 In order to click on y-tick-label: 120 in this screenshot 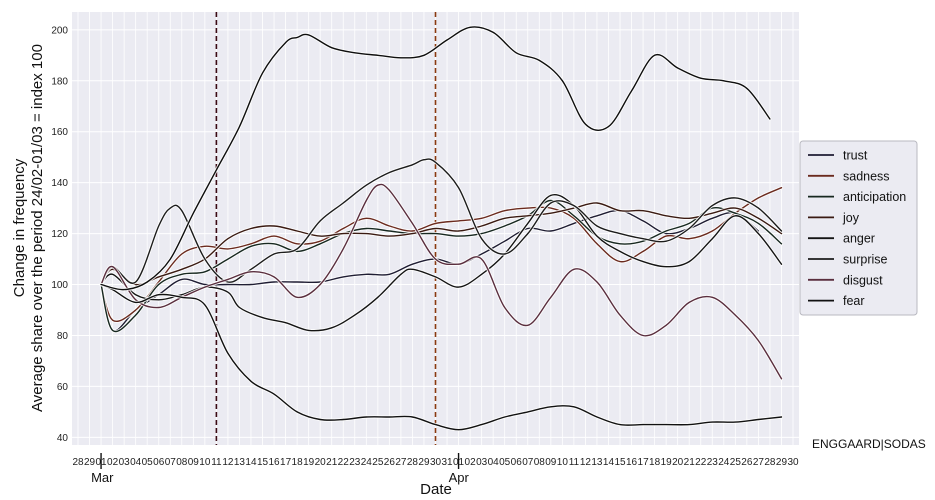, I will do `click(59, 234)`.